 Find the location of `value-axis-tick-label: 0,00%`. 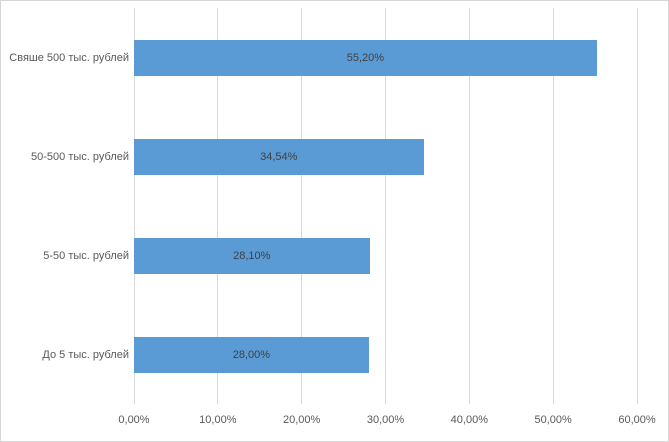

value-axis-tick-label: 0,00% is located at coordinates (134, 420).